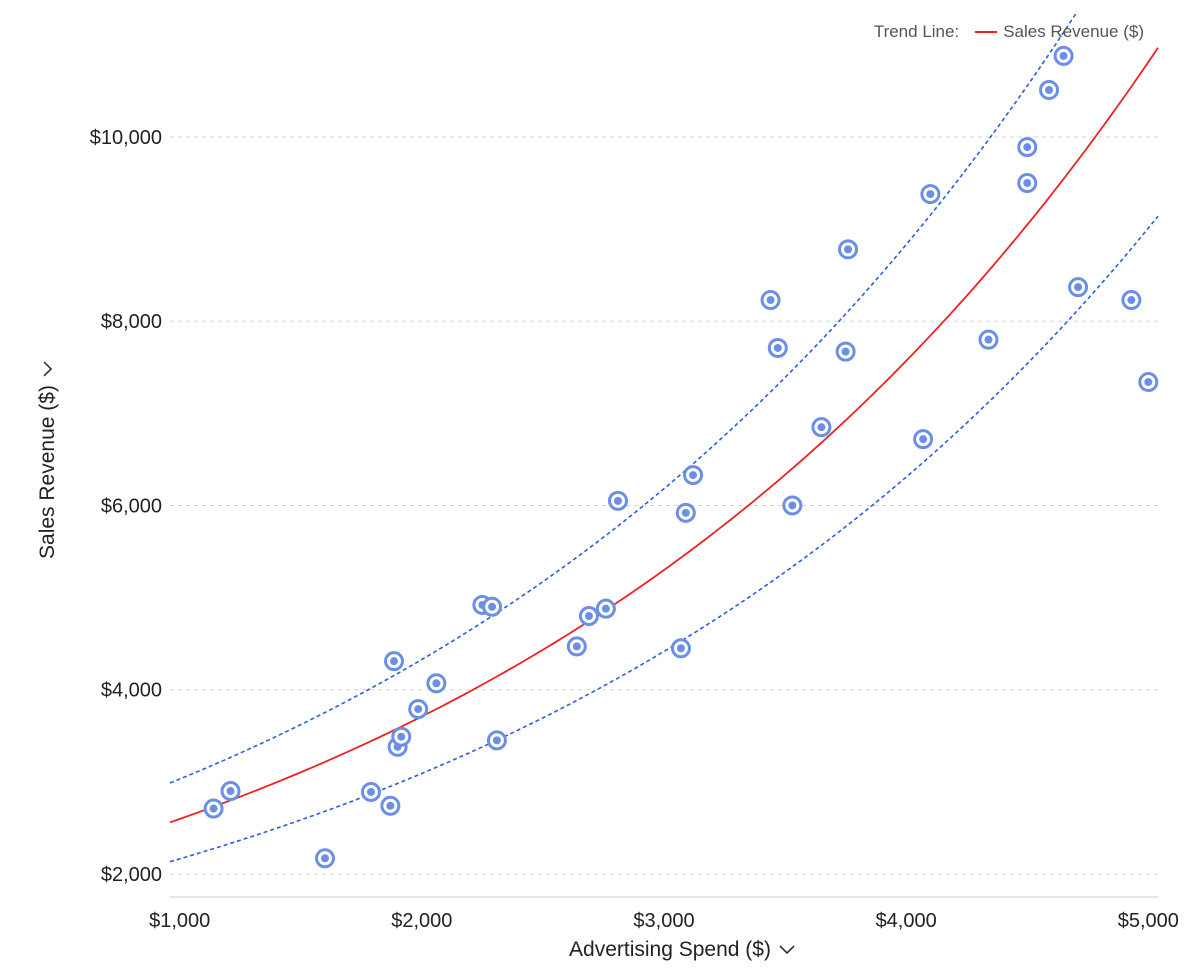 The width and height of the screenshot is (1194, 978). I want to click on y-tick-label: $10,000, so click(126, 138).